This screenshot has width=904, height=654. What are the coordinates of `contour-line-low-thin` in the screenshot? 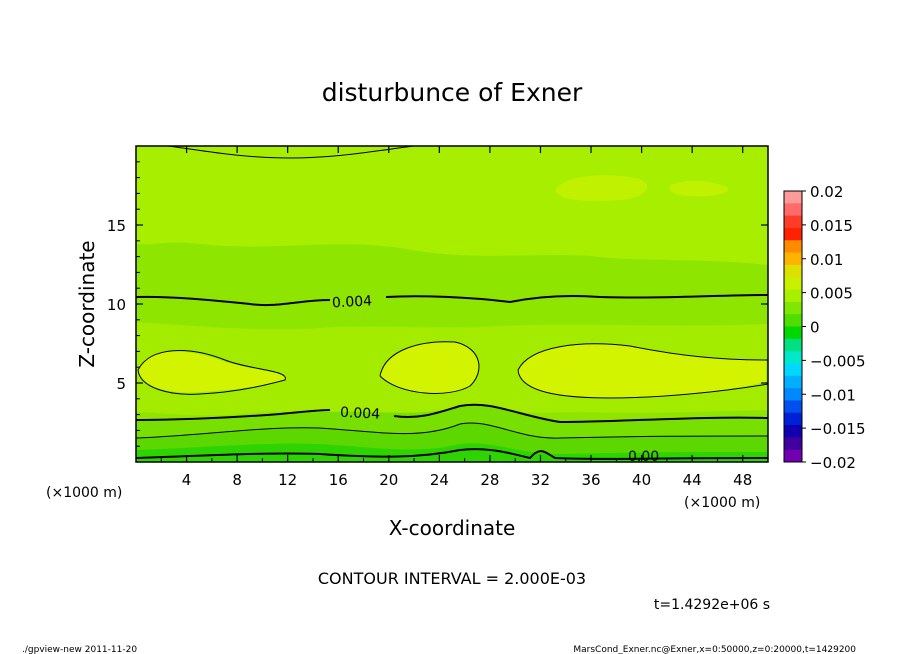 It's located at (452, 430).